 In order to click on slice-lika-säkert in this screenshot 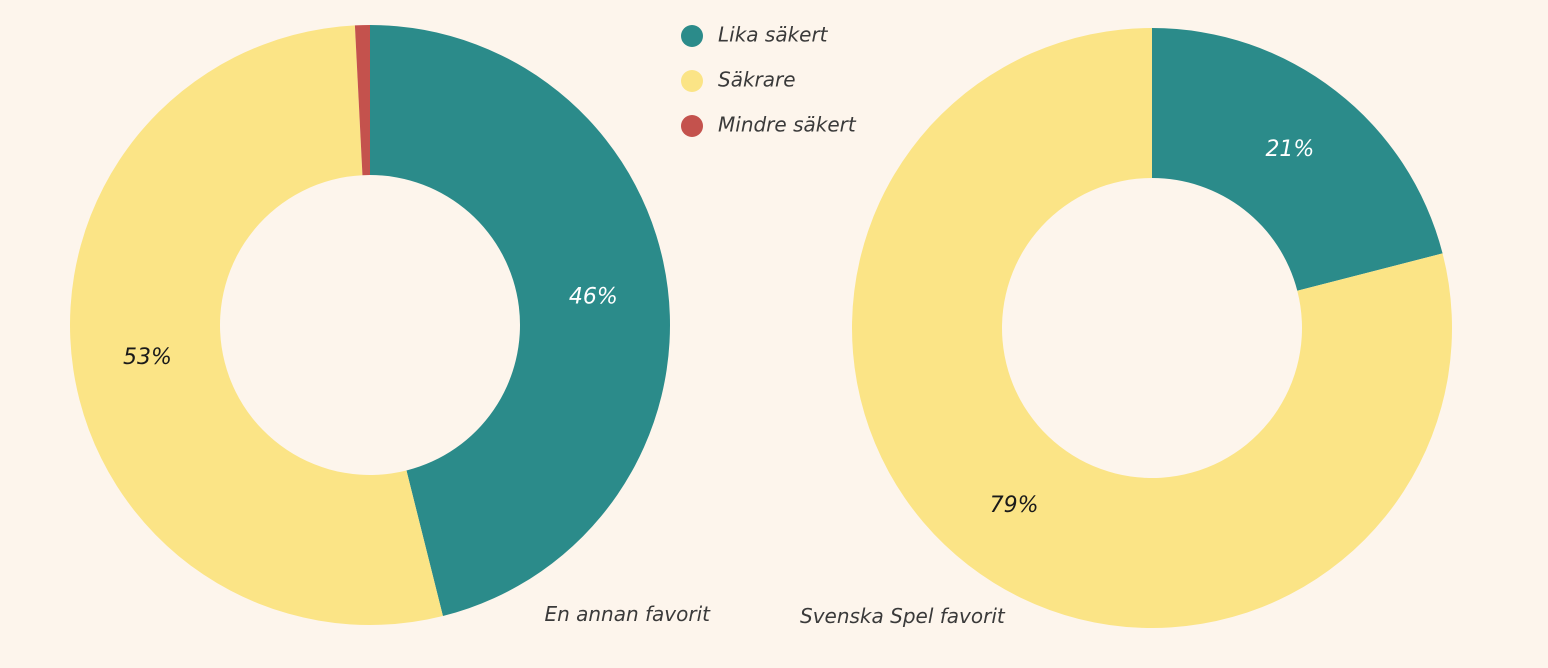, I will do `click(1297, 159)`.